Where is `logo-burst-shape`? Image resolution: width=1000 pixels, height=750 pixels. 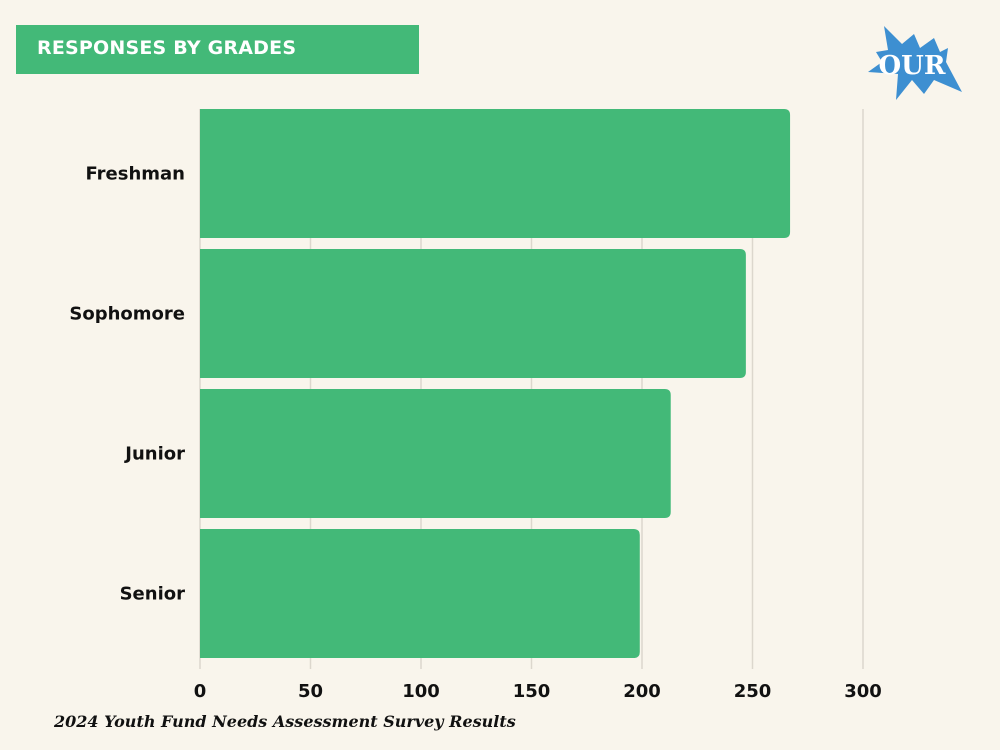
logo-burst-shape is located at coordinates (915, 63).